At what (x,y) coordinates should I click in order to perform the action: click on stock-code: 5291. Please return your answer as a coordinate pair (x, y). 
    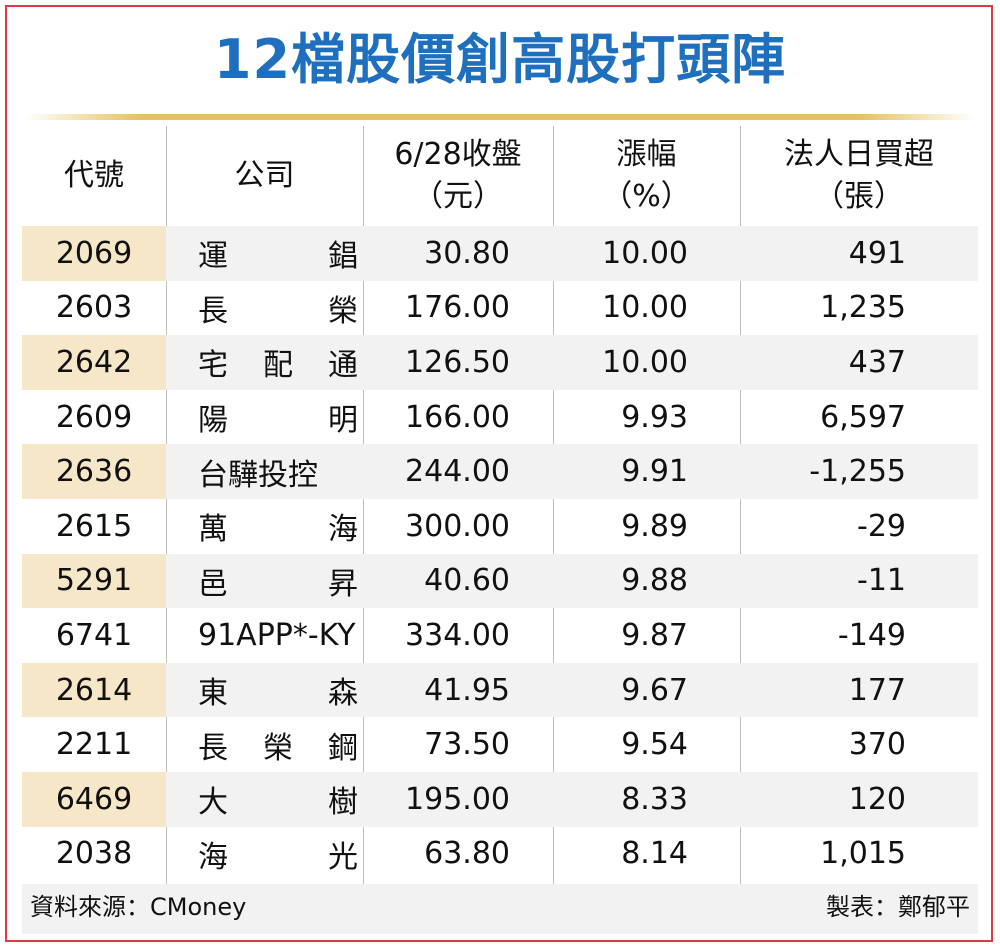
    Looking at the image, I should click on (94, 581).